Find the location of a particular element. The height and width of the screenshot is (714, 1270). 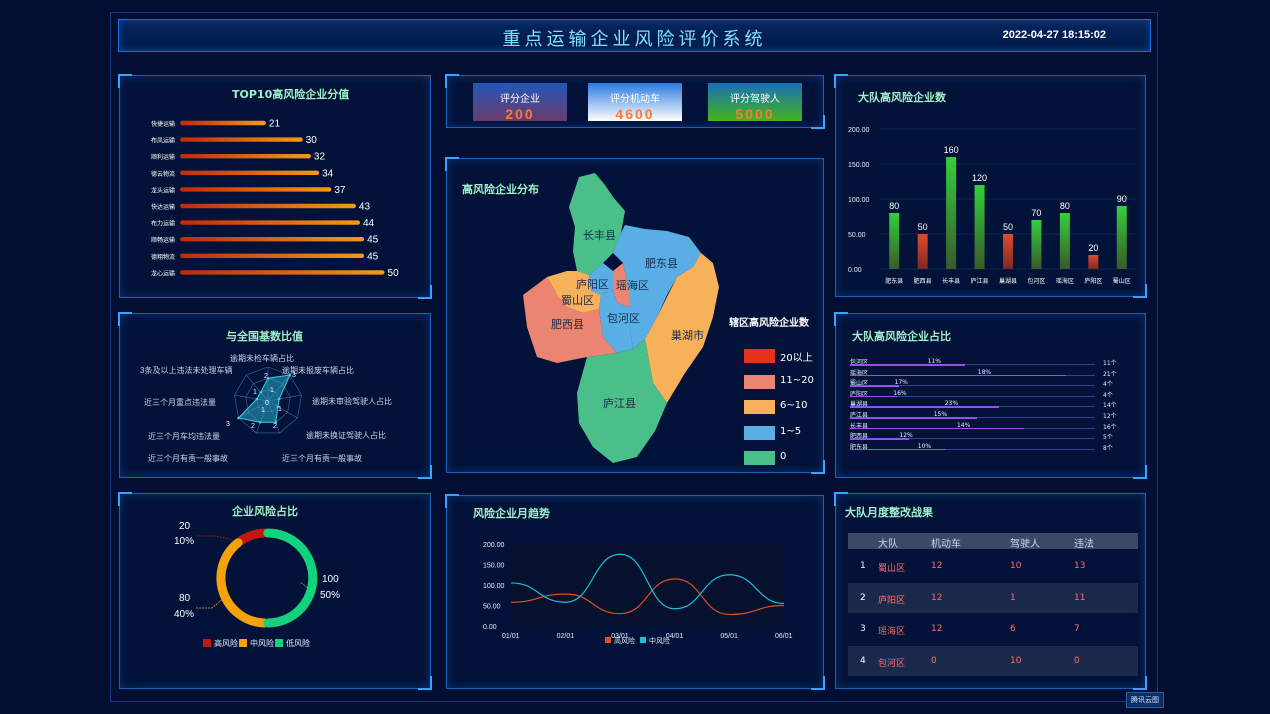

bar-category-label: 巢湖县 is located at coordinates (1008, 281).